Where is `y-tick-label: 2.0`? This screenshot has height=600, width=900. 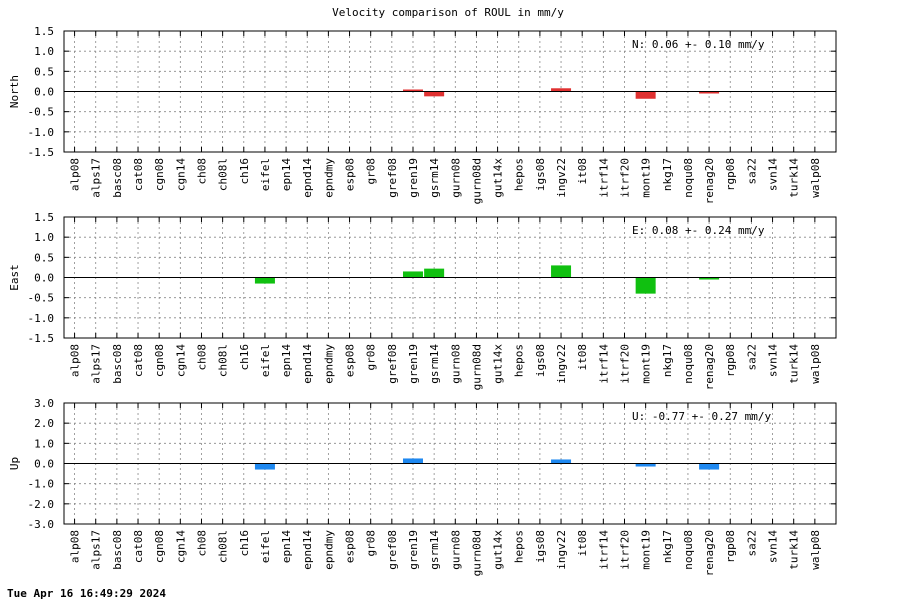 y-tick-label: 2.0 is located at coordinates (44, 423).